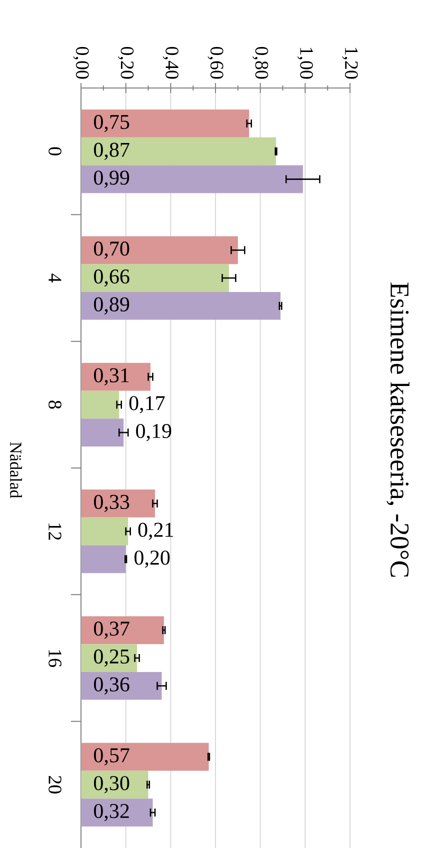 The image size is (427, 848). What do you see at coordinates (81, 62) in the screenshot?
I see `x-tick-label: 0,00` at bounding box center [81, 62].